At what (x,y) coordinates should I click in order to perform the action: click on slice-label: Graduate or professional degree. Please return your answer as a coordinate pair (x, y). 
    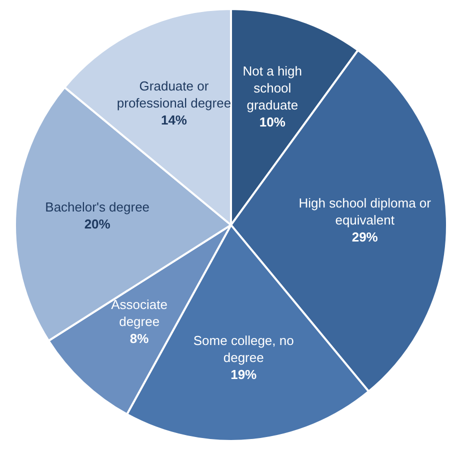
    Looking at the image, I should click on (174, 94).